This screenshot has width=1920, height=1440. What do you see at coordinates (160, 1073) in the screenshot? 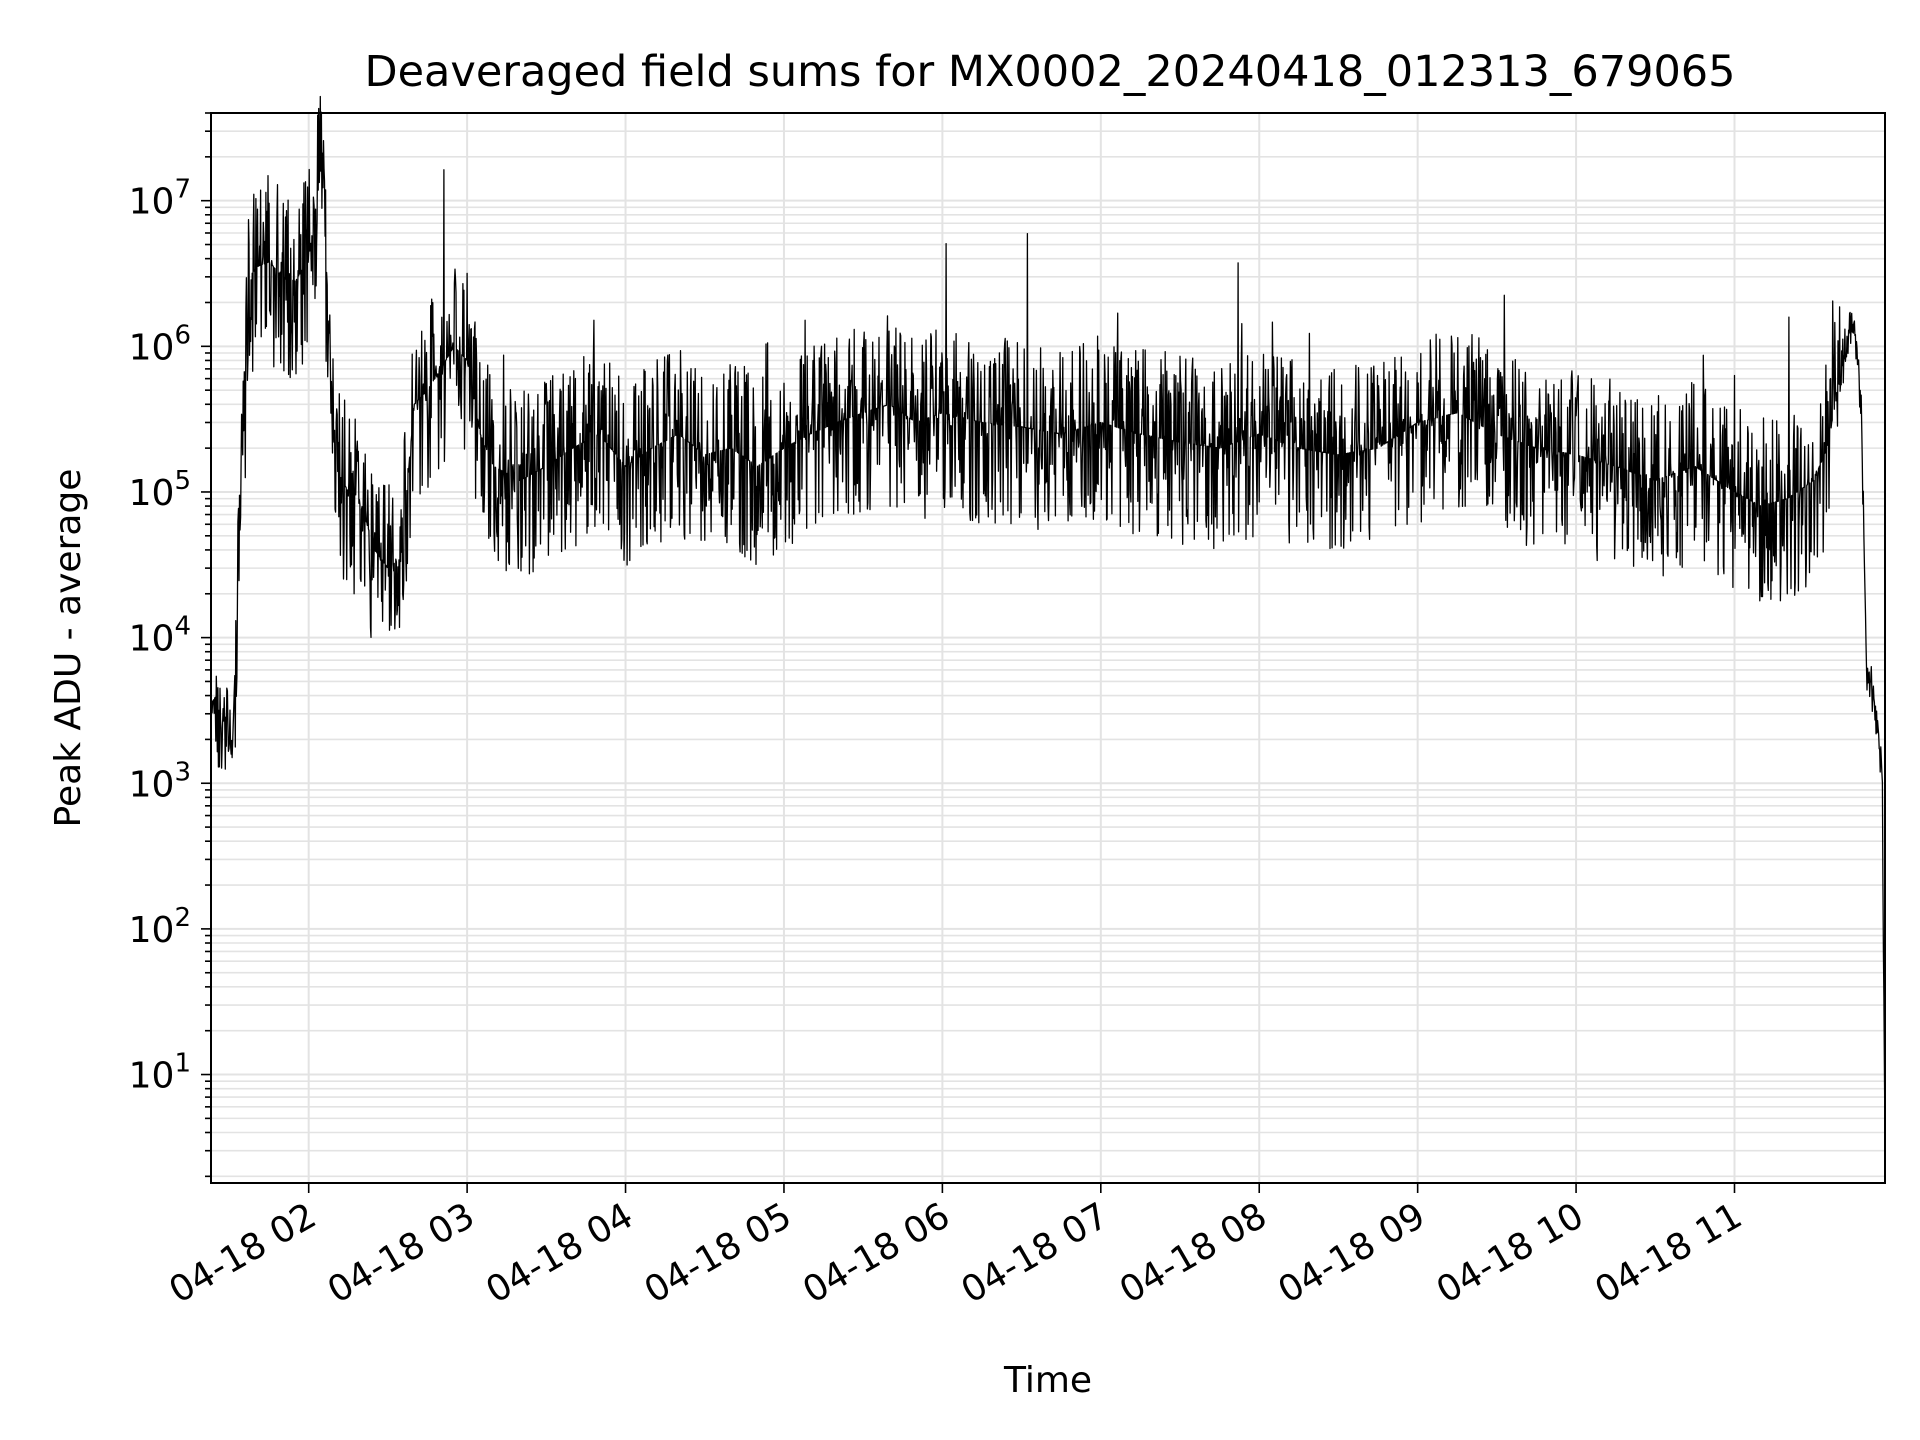
I see `y-tick-label: 10¹` at bounding box center [160, 1073].